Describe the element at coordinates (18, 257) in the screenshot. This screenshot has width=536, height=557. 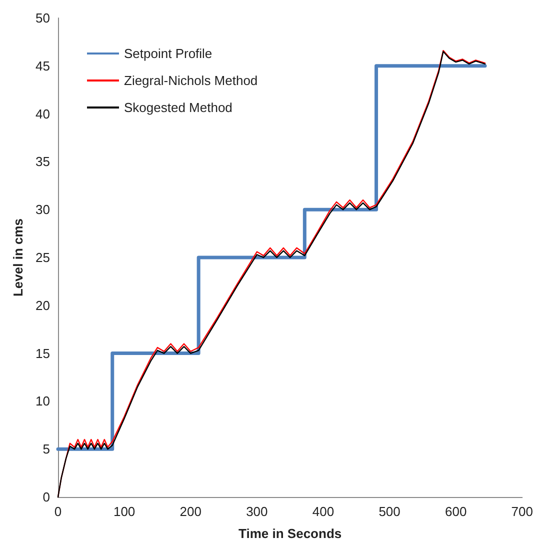
I see `y-axis-title: Level in cms` at that location.